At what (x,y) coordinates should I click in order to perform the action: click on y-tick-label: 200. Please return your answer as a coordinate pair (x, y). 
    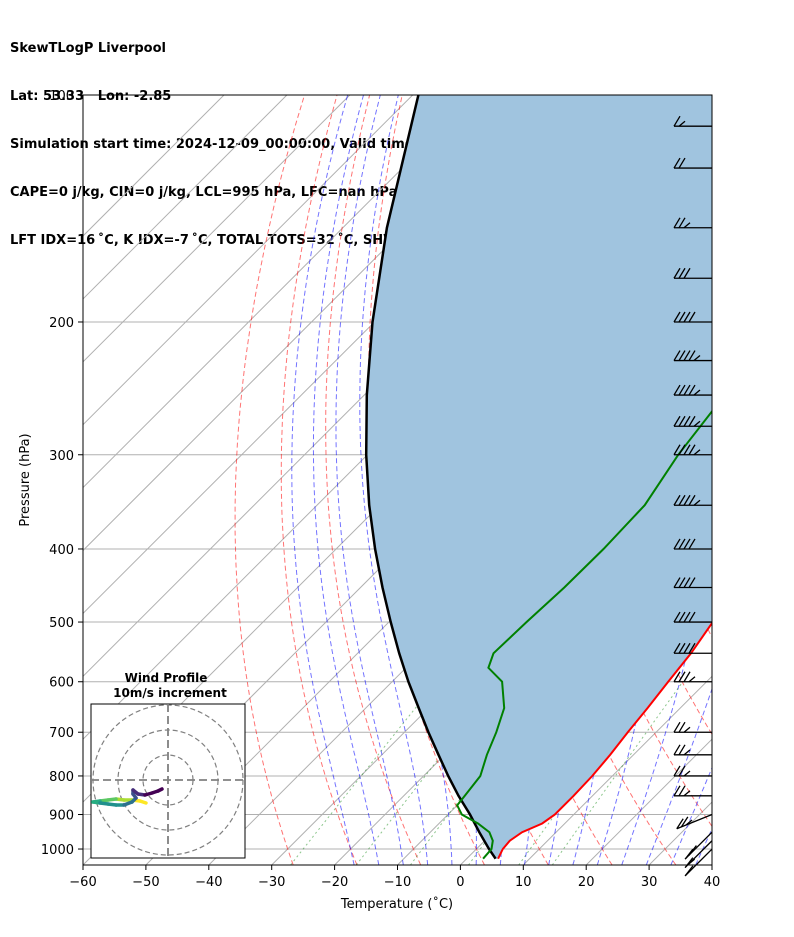
    Looking at the image, I should click on (61, 323).